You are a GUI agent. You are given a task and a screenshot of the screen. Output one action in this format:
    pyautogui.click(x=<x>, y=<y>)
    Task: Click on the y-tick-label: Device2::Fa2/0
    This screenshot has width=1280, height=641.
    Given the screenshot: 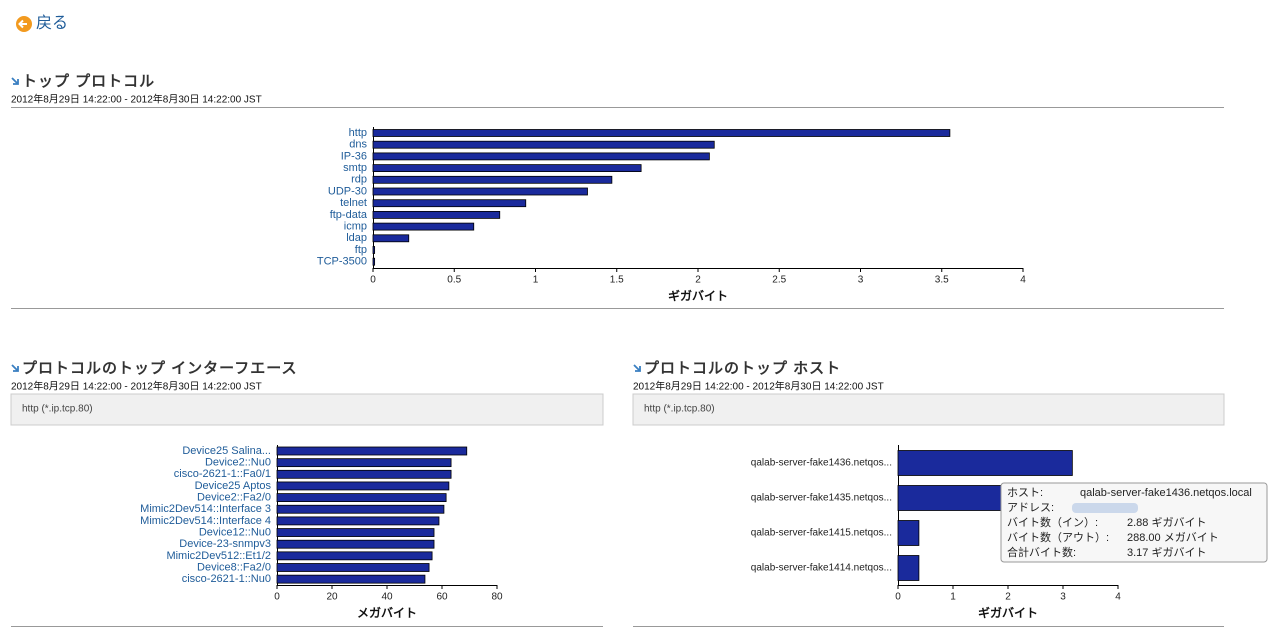 What is the action you would take?
    pyautogui.click(x=234, y=498)
    